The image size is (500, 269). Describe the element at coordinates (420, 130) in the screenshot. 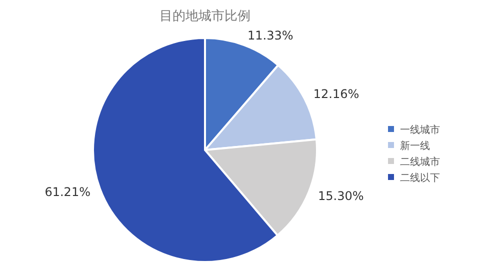

I see `legend-label: 一线城市` at that location.